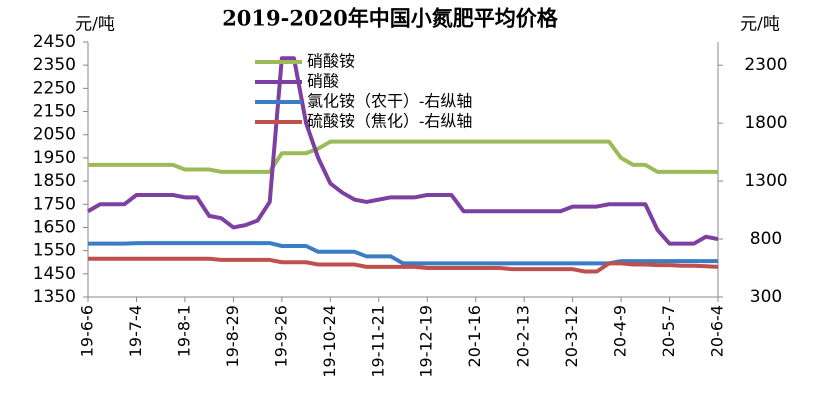 The height and width of the screenshot is (410, 813). What do you see at coordinates (54, 297) in the screenshot?
I see `y-tick-label: 1350` at bounding box center [54, 297].